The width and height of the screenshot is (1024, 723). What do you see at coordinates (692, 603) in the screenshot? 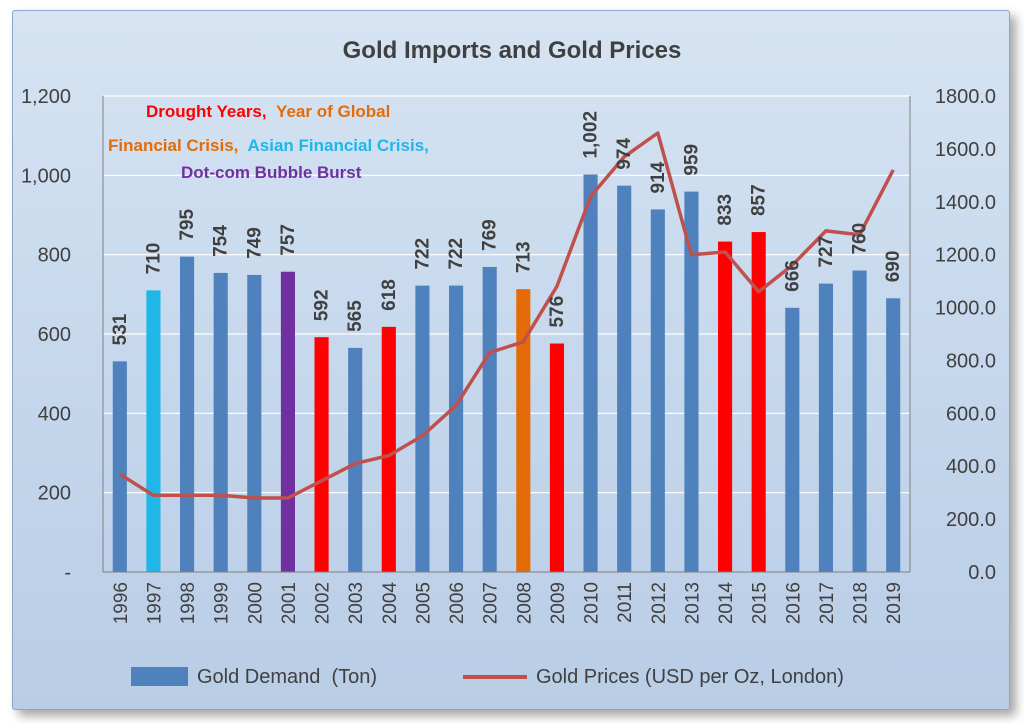
I see `x-axis-tick-label: 2013` at bounding box center [692, 603].